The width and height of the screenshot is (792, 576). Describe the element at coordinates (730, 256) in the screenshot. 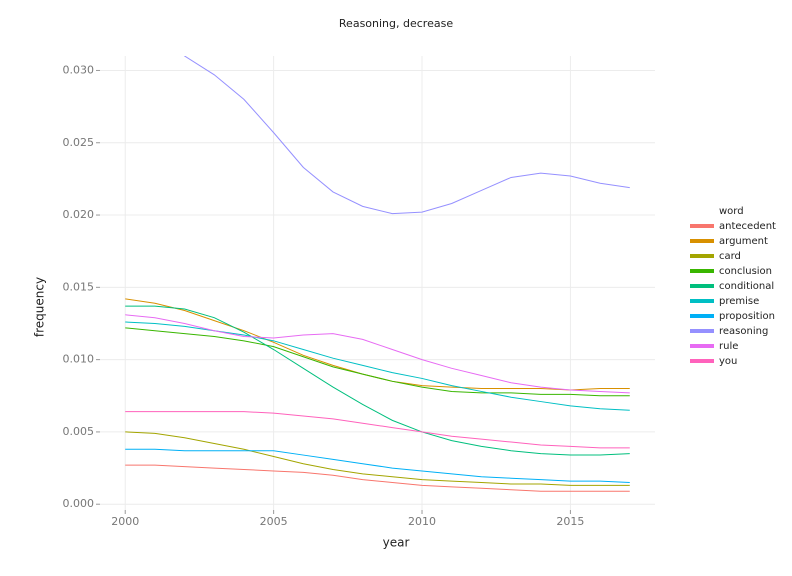

I see `legend-label: card` at that location.